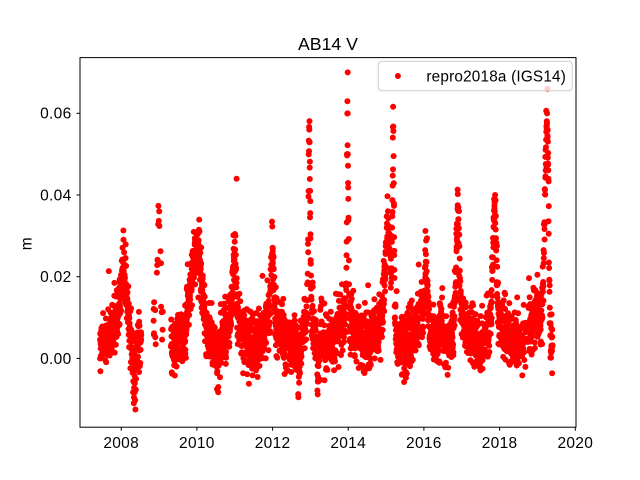 This screenshot has width=640, height=480. What do you see at coordinates (121, 443) in the screenshot?
I see `svg-text: 2008` at bounding box center [121, 443].